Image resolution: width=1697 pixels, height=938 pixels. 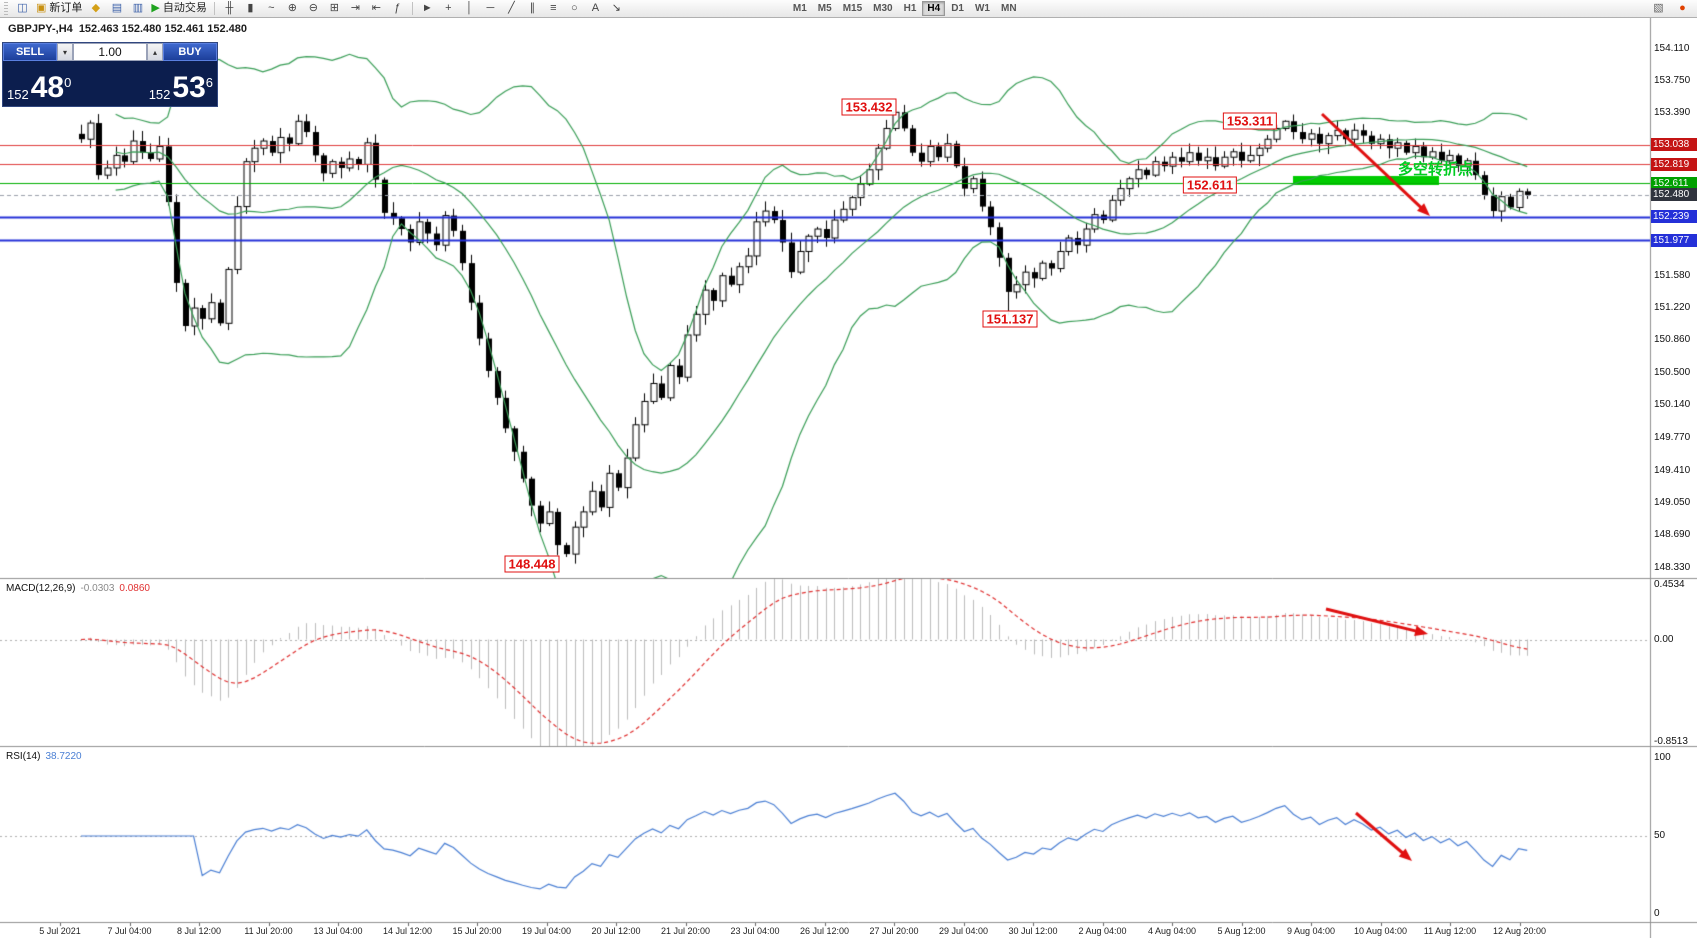 I want to click on line-chart-icon: ~, so click(x=271, y=8).